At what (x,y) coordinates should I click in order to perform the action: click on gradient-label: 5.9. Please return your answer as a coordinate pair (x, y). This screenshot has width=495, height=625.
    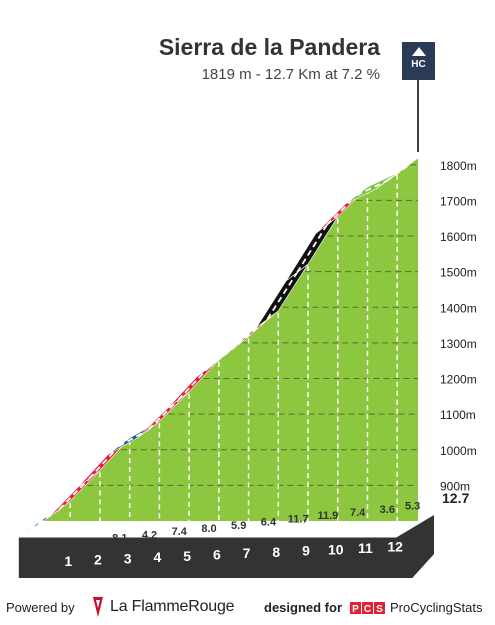
    Looking at the image, I should click on (238, 526).